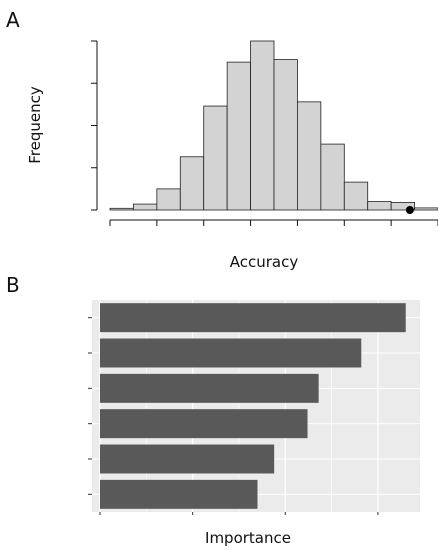 Image resolution: width=438 pixels, height=550 pixels. What do you see at coordinates (248, 538) in the screenshot?
I see `importance-x-axis-title: Importance` at bounding box center [248, 538].